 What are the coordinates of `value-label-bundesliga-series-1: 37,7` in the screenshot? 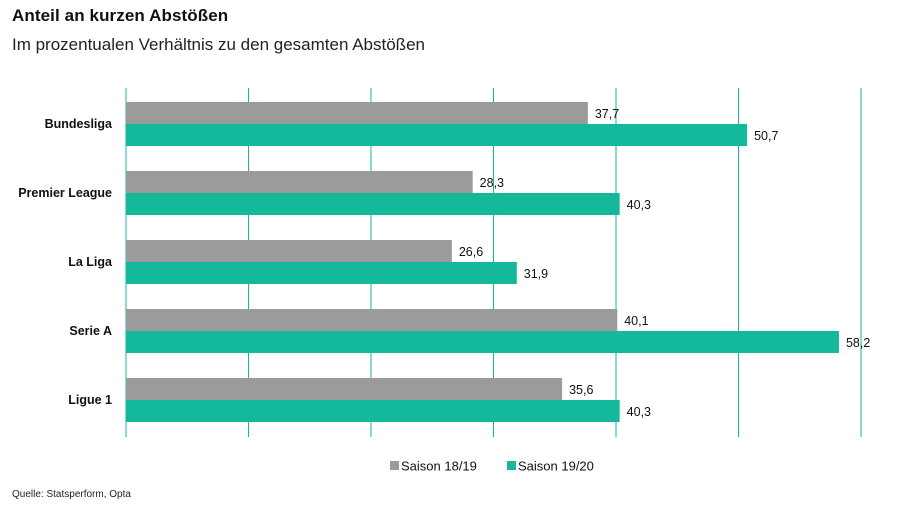 It's located at (607, 114).